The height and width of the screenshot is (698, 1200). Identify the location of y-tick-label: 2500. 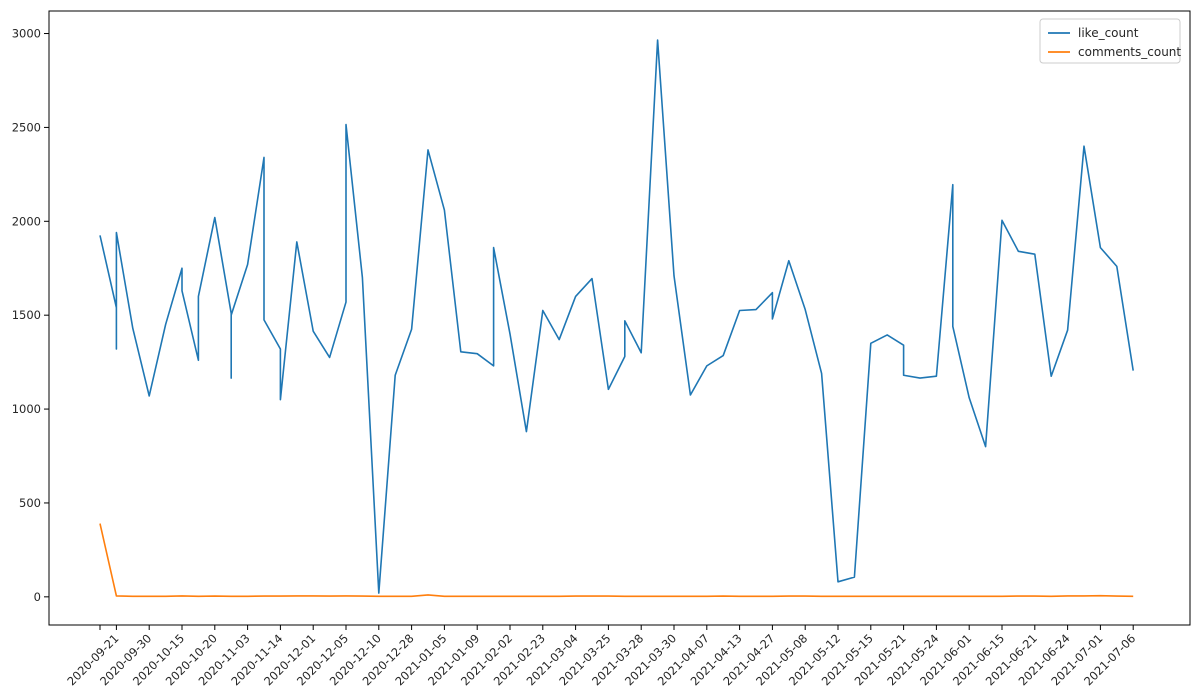
(26, 127).